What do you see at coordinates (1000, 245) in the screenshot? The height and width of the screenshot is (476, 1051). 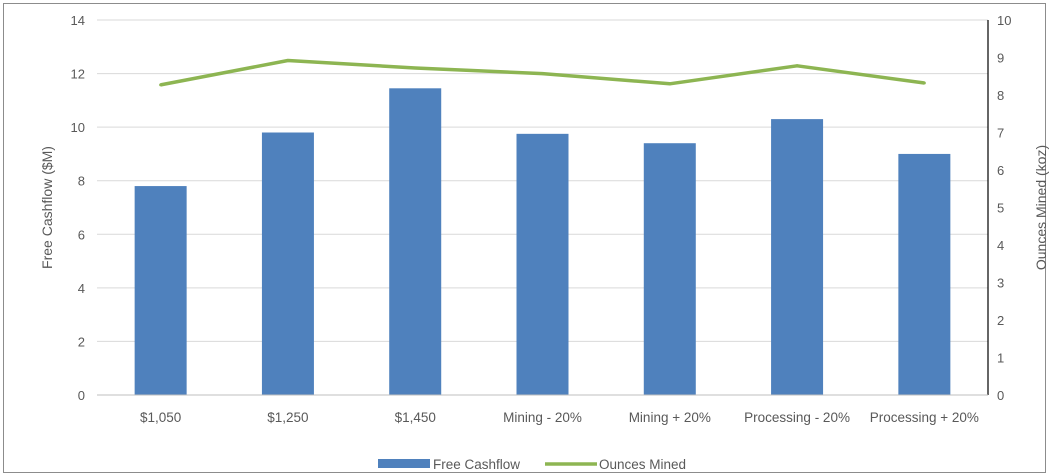 I see `y2-tick-label: 4` at bounding box center [1000, 245].